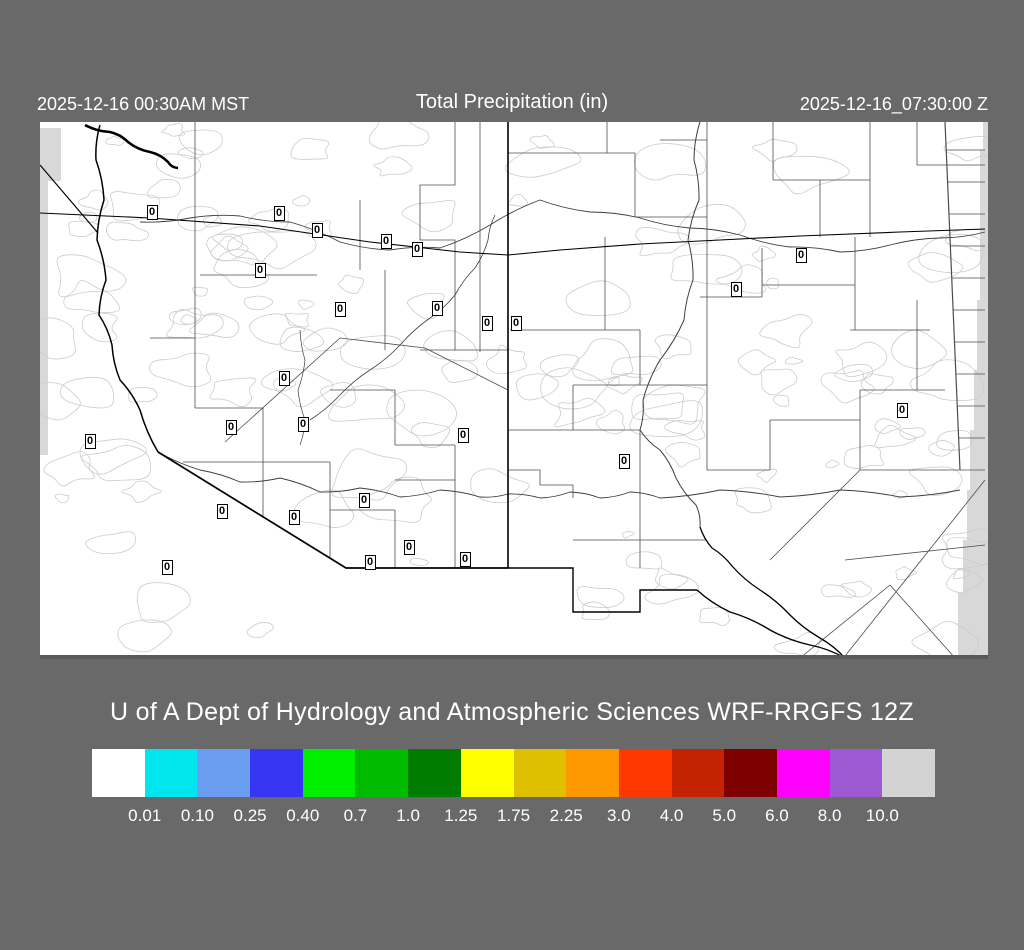 The height and width of the screenshot is (950, 1024). Describe the element at coordinates (50, 291) in the screenshot. I see `left-domain-edge-band` at that location.